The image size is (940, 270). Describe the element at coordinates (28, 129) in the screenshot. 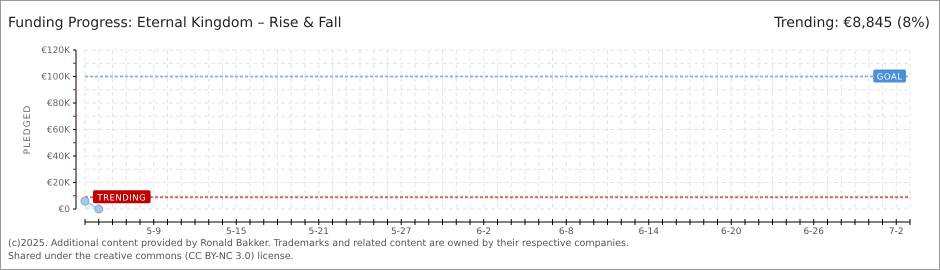

I see `y-axis-title: PLEDGED` at that location.